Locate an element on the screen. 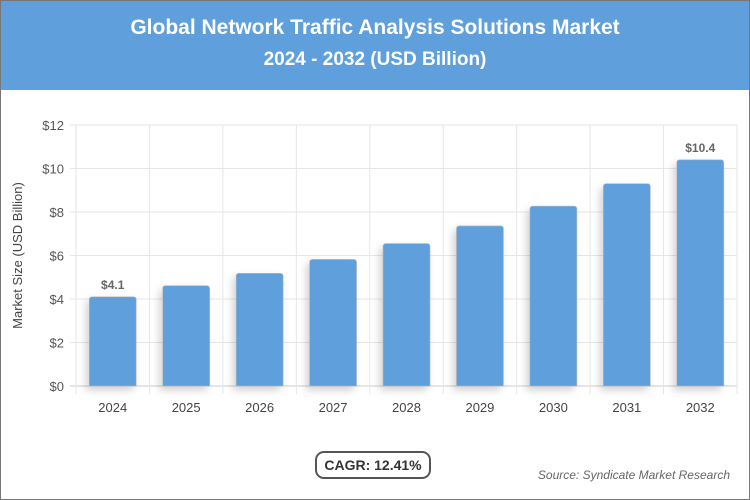 The height and width of the screenshot is (500, 750). x-tick-label: 2025 is located at coordinates (186, 407).